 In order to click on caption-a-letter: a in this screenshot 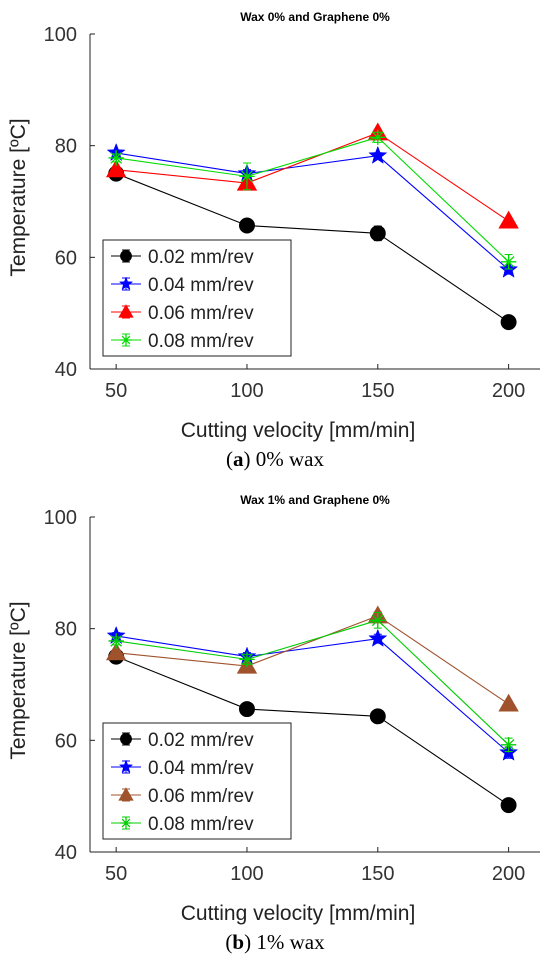, I will do `click(238, 459)`.